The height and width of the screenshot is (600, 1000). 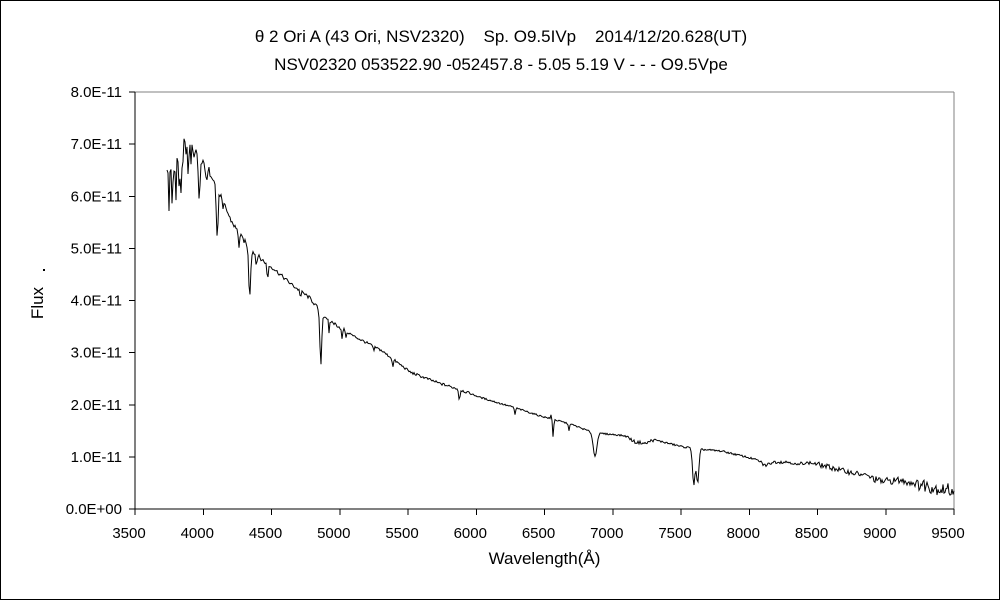 I want to click on x-tick-label: 6000, so click(x=470, y=533).